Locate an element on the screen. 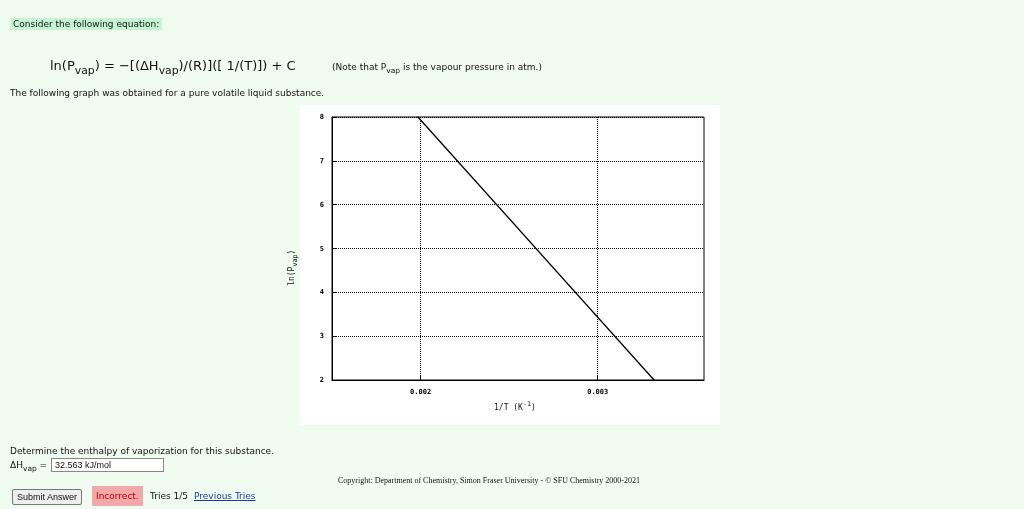  text: (Note that P$_{vap}$ is the vapour pressure in atm.) is located at coordinates (437, 68).